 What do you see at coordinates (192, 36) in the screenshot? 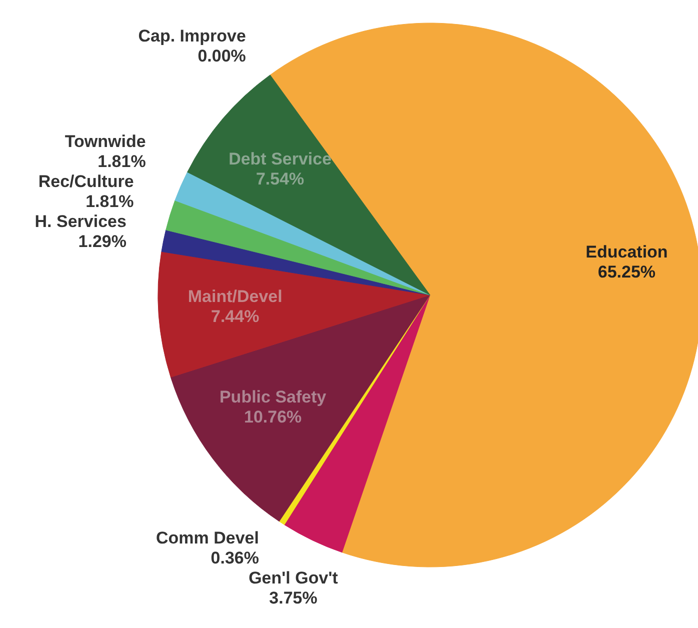
I see `category-label: Cap. Improve` at bounding box center [192, 36].